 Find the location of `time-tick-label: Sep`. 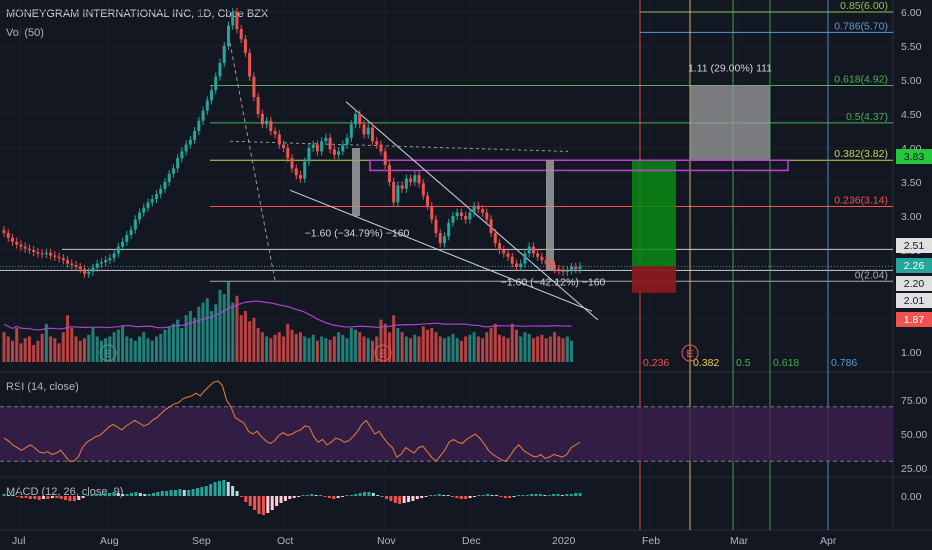

time-tick-label: Sep is located at coordinates (201, 541).